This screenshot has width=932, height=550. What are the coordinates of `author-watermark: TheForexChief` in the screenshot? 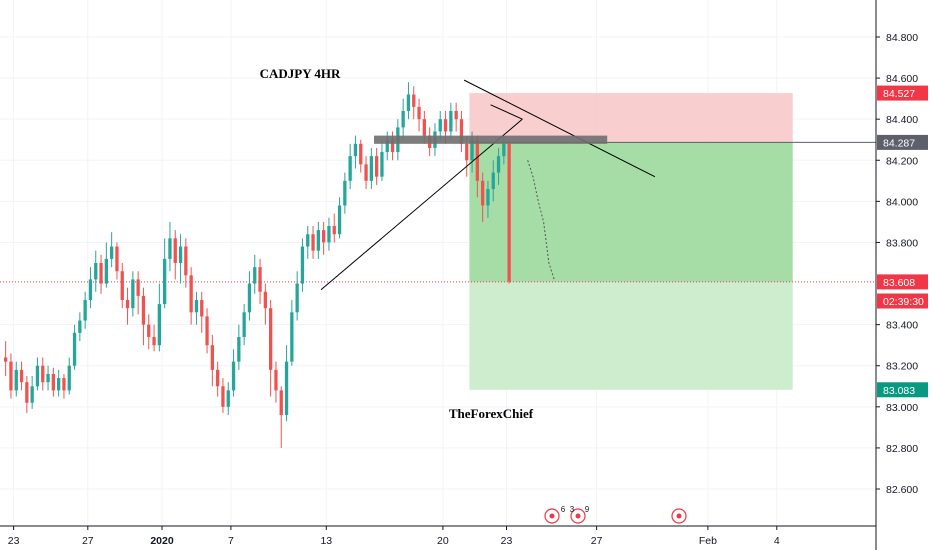 It's located at (491, 413).